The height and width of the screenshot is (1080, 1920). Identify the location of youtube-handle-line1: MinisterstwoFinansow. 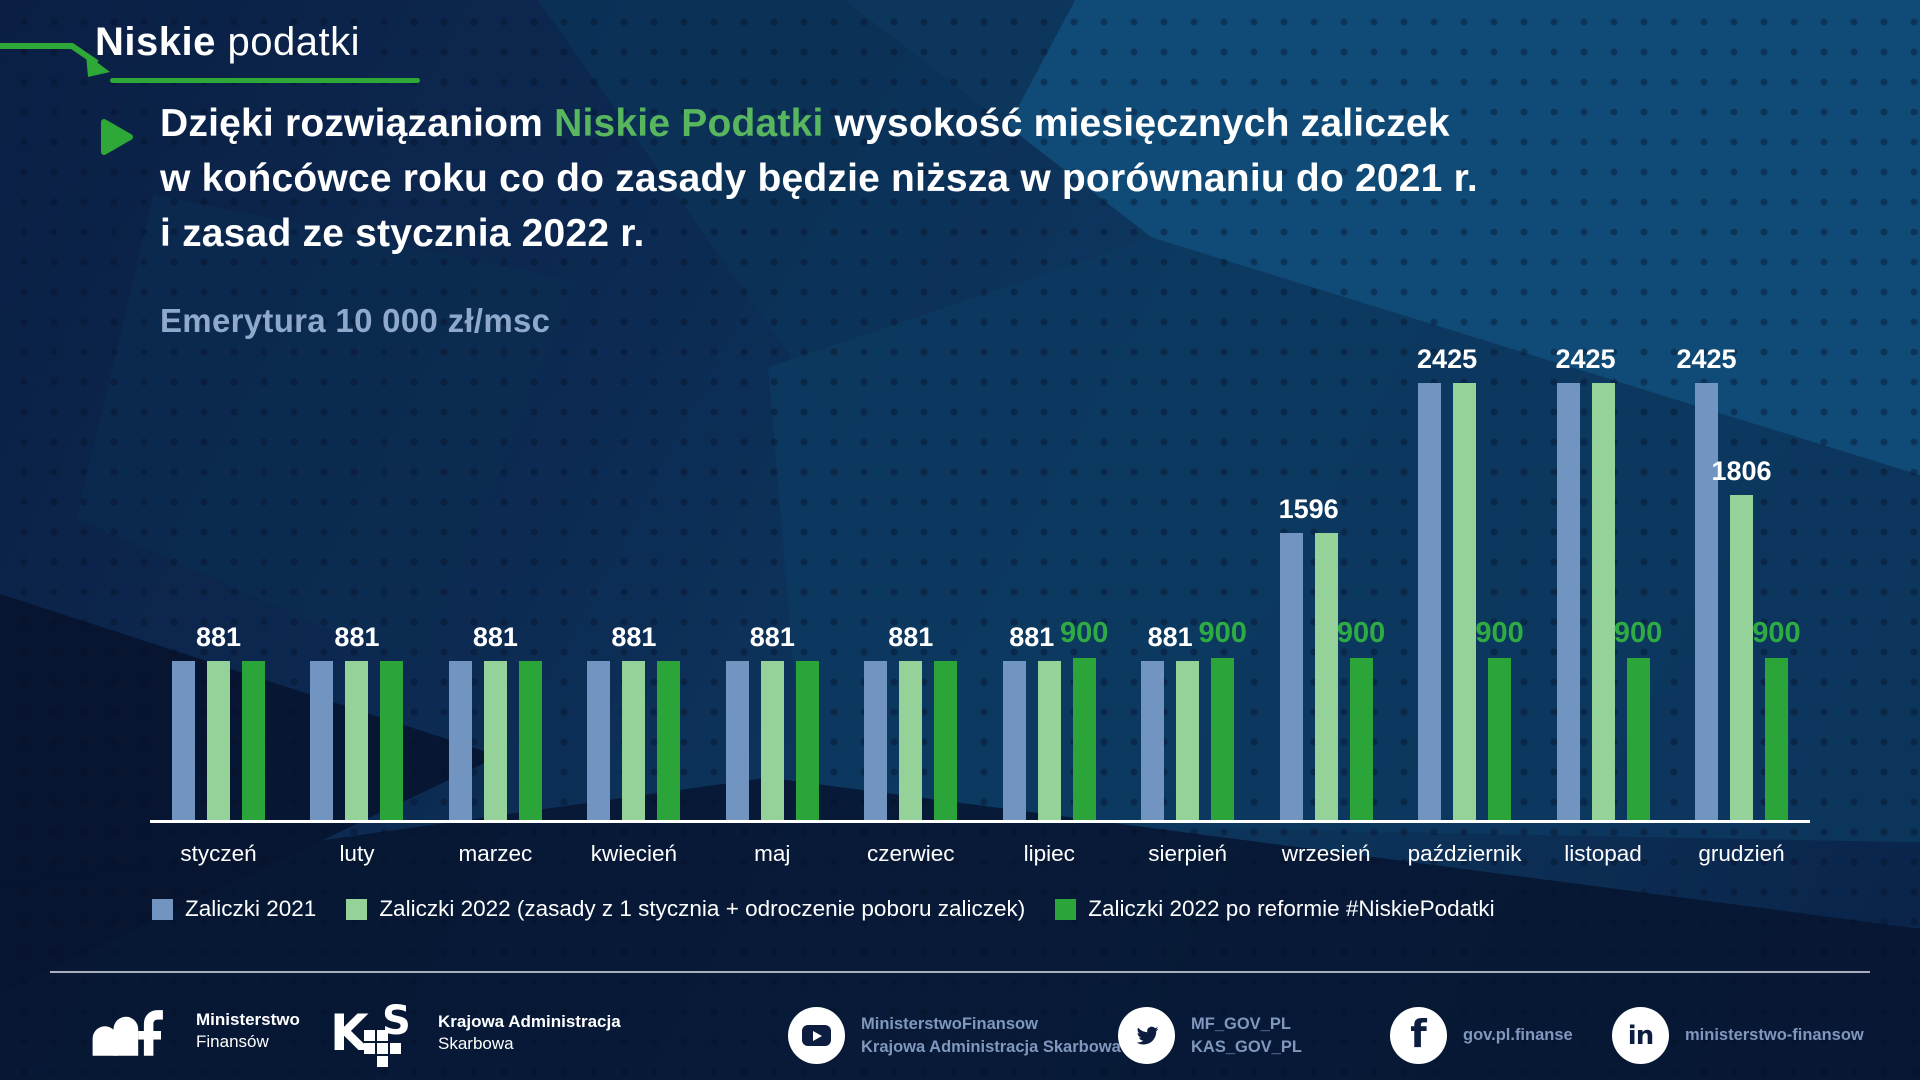
(949, 1024).